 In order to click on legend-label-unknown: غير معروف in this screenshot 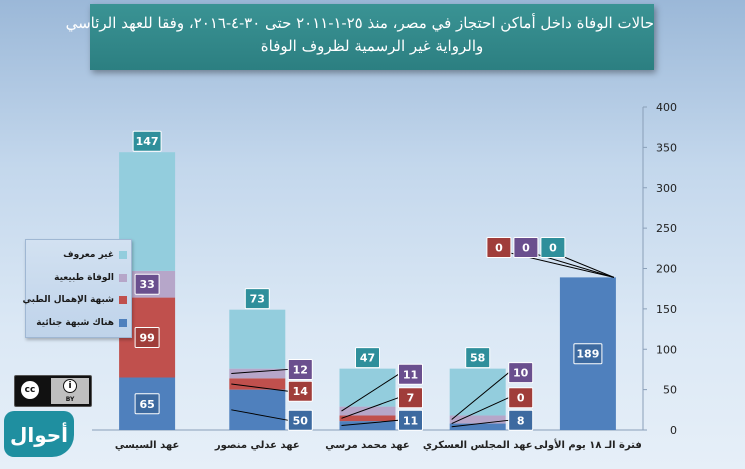, I will do `click(88, 255)`.